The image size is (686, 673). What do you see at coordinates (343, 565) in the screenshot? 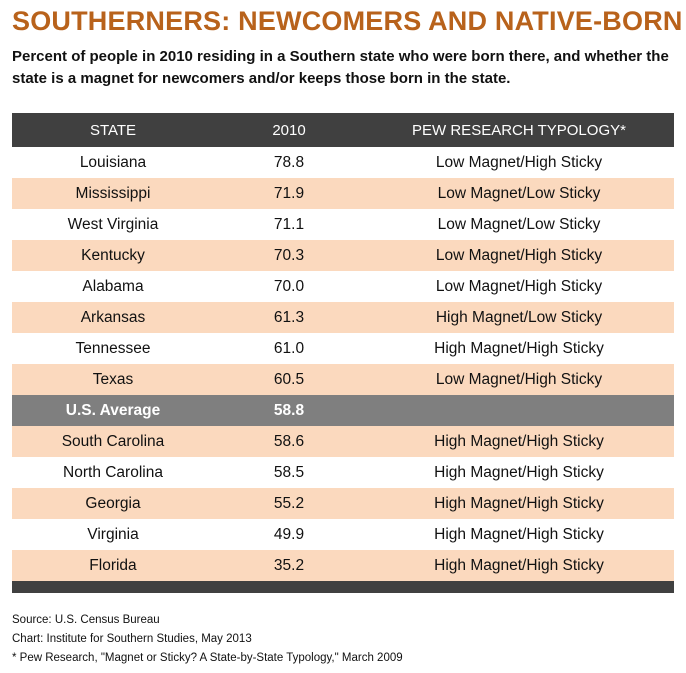
I see `table-row: Florida 35.2 High Magnet/High Sticky` at bounding box center [343, 565].